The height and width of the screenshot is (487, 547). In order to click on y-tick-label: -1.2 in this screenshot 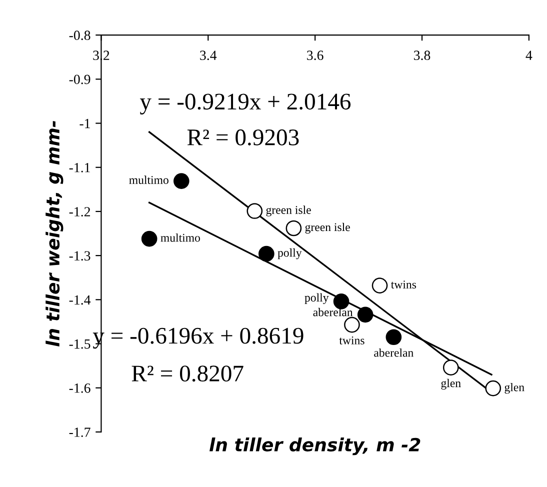, I will do `click(79, 211)`.